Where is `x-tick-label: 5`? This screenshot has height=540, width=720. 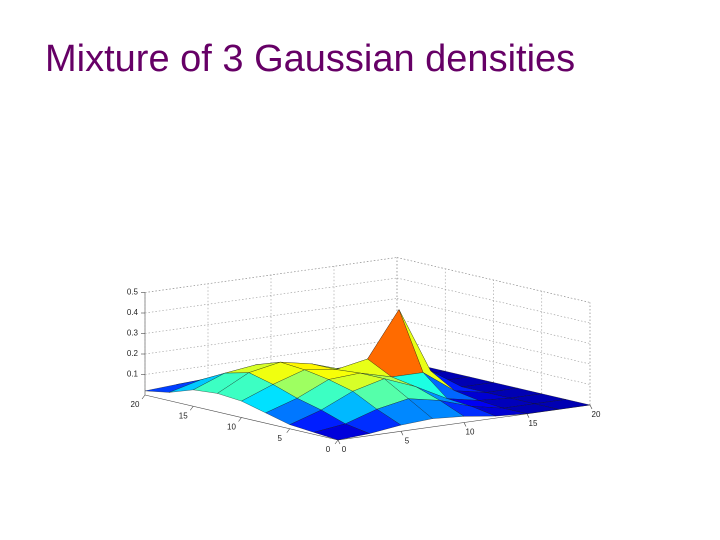
x-tick-label: 5 is located at coordinates (407, 440).